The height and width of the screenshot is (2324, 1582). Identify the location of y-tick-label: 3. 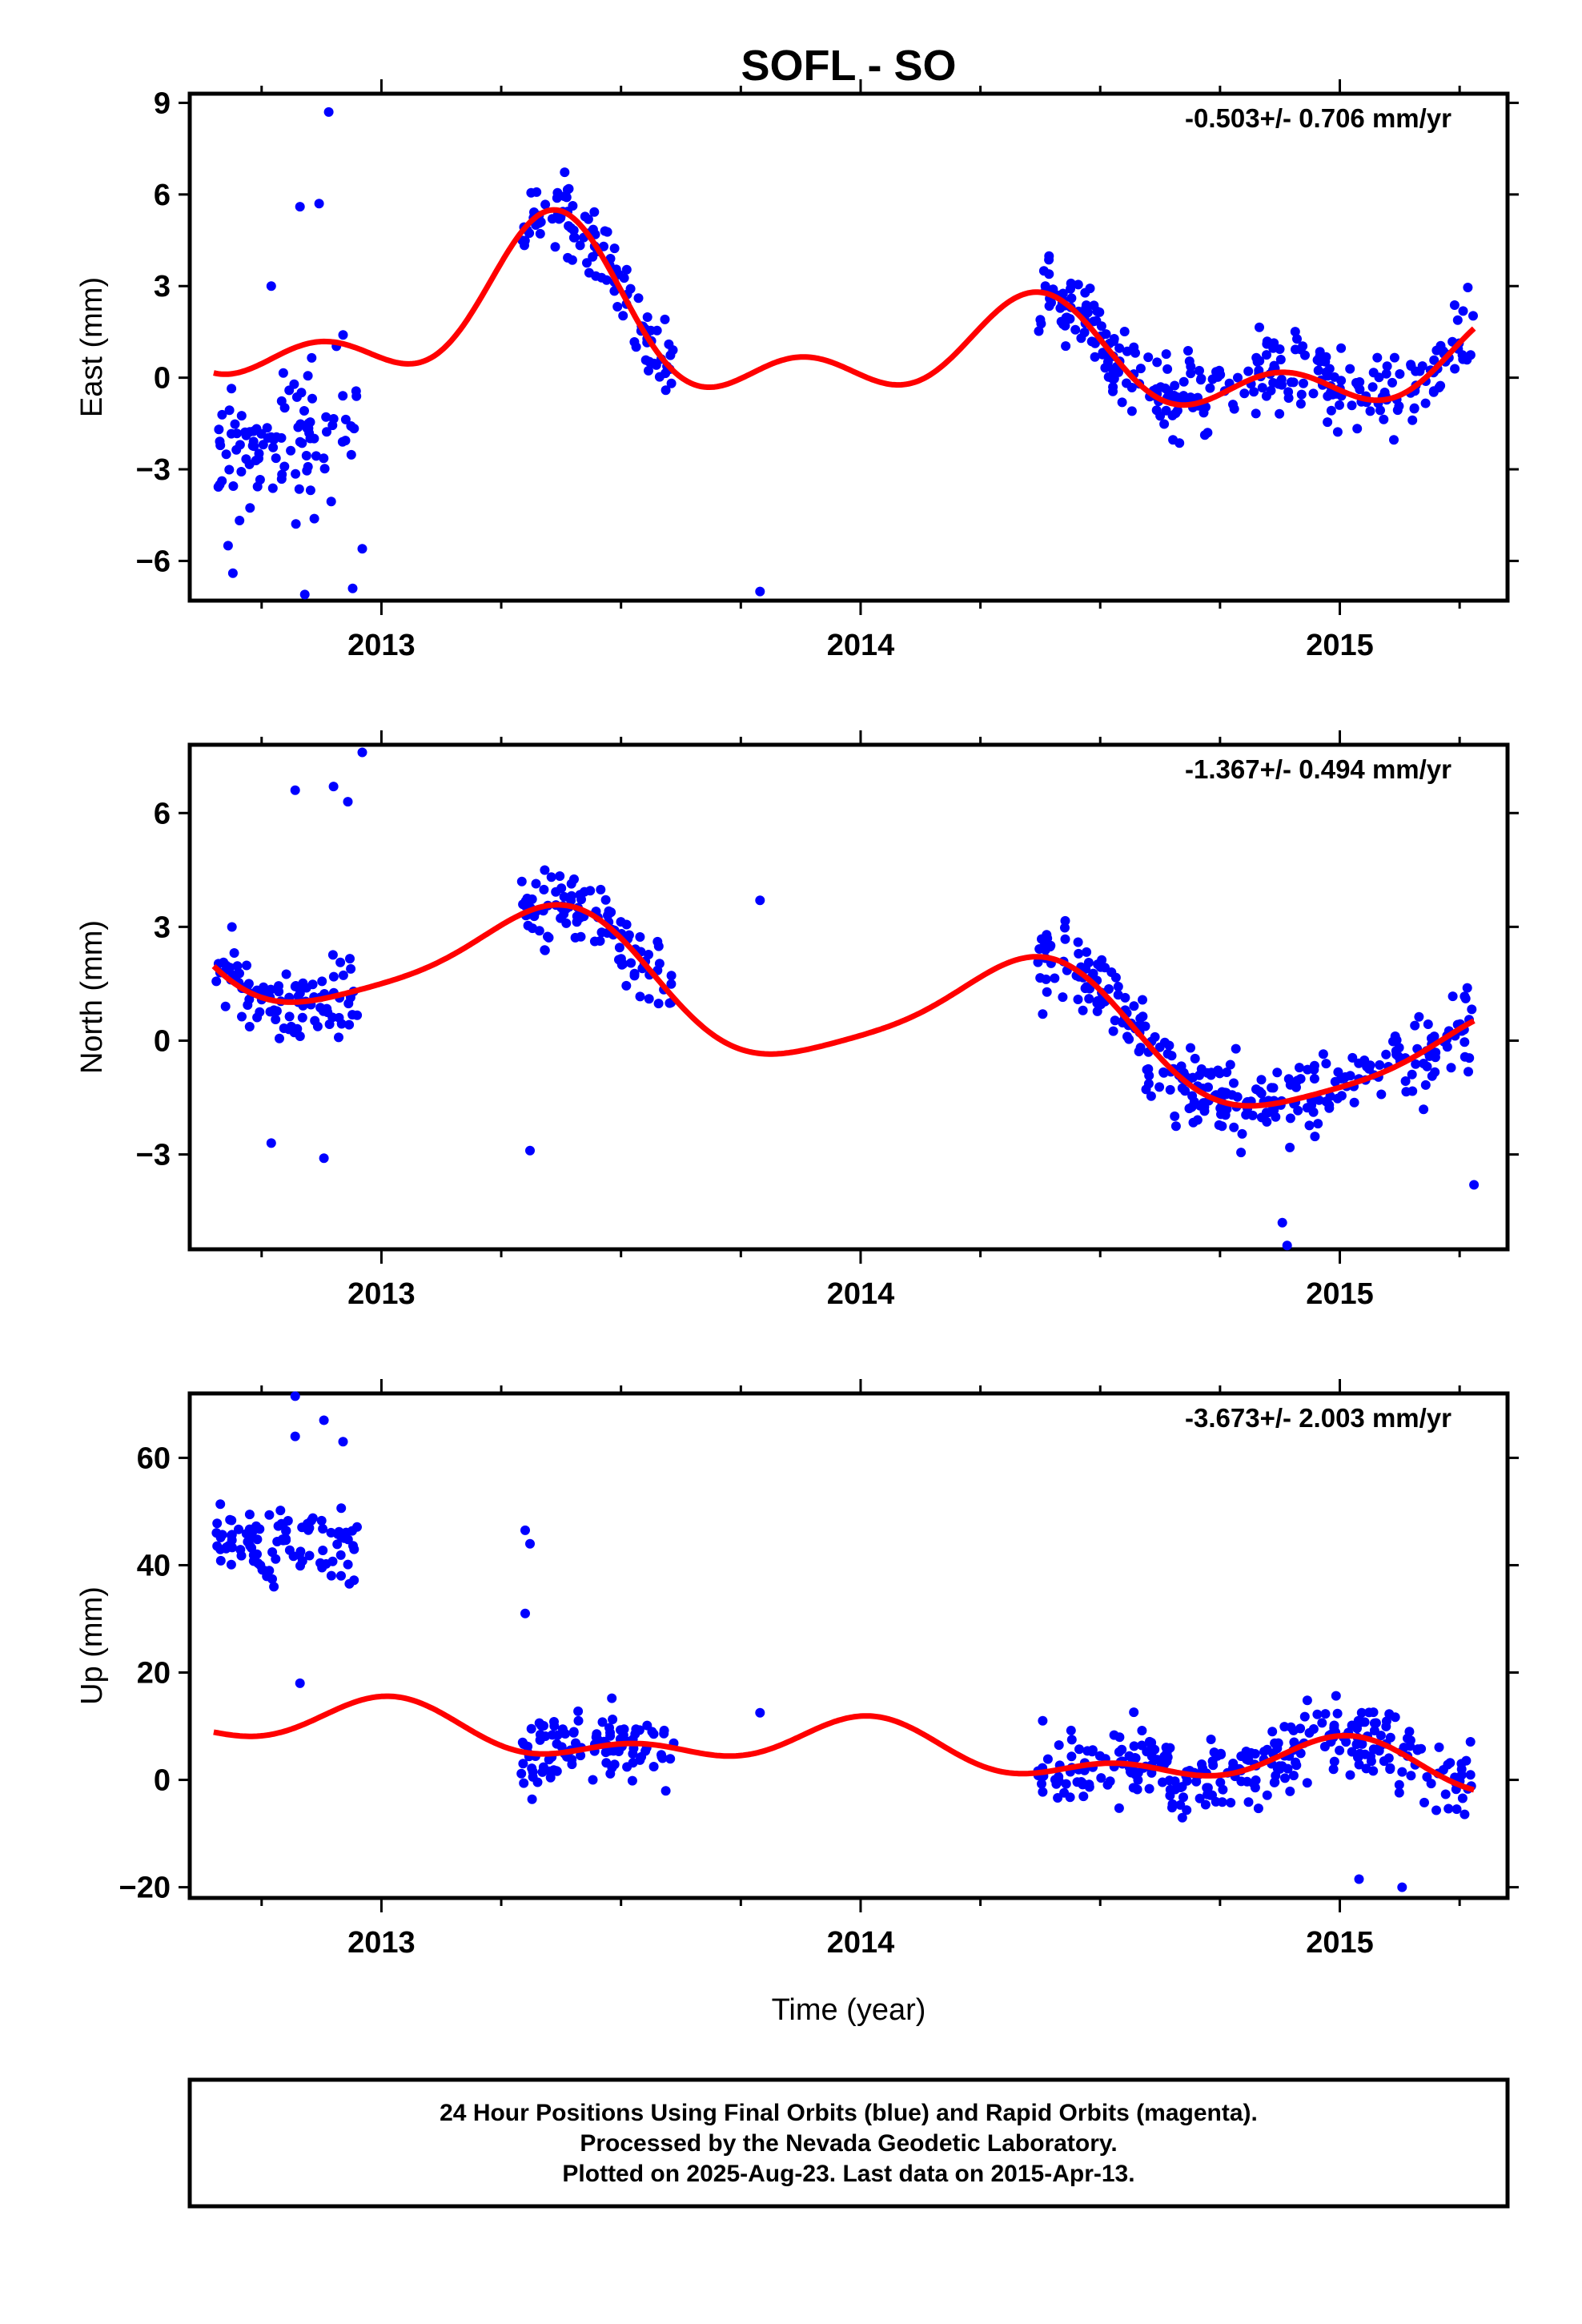
(162, 927).